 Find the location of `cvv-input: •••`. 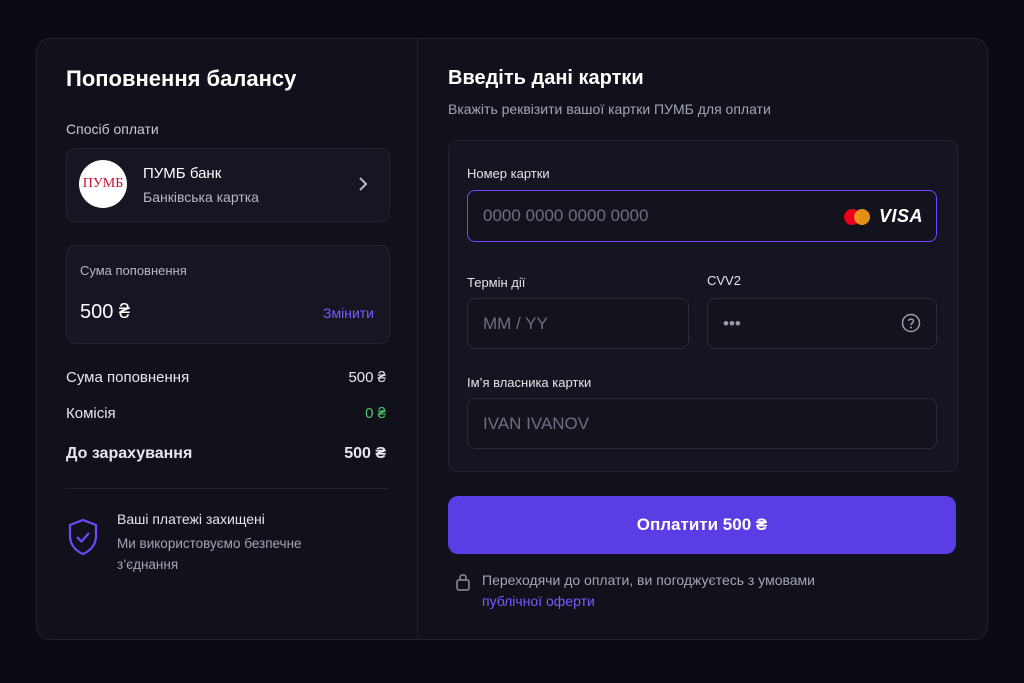

cvv-input: ••• is located at coordinates (822, 323).